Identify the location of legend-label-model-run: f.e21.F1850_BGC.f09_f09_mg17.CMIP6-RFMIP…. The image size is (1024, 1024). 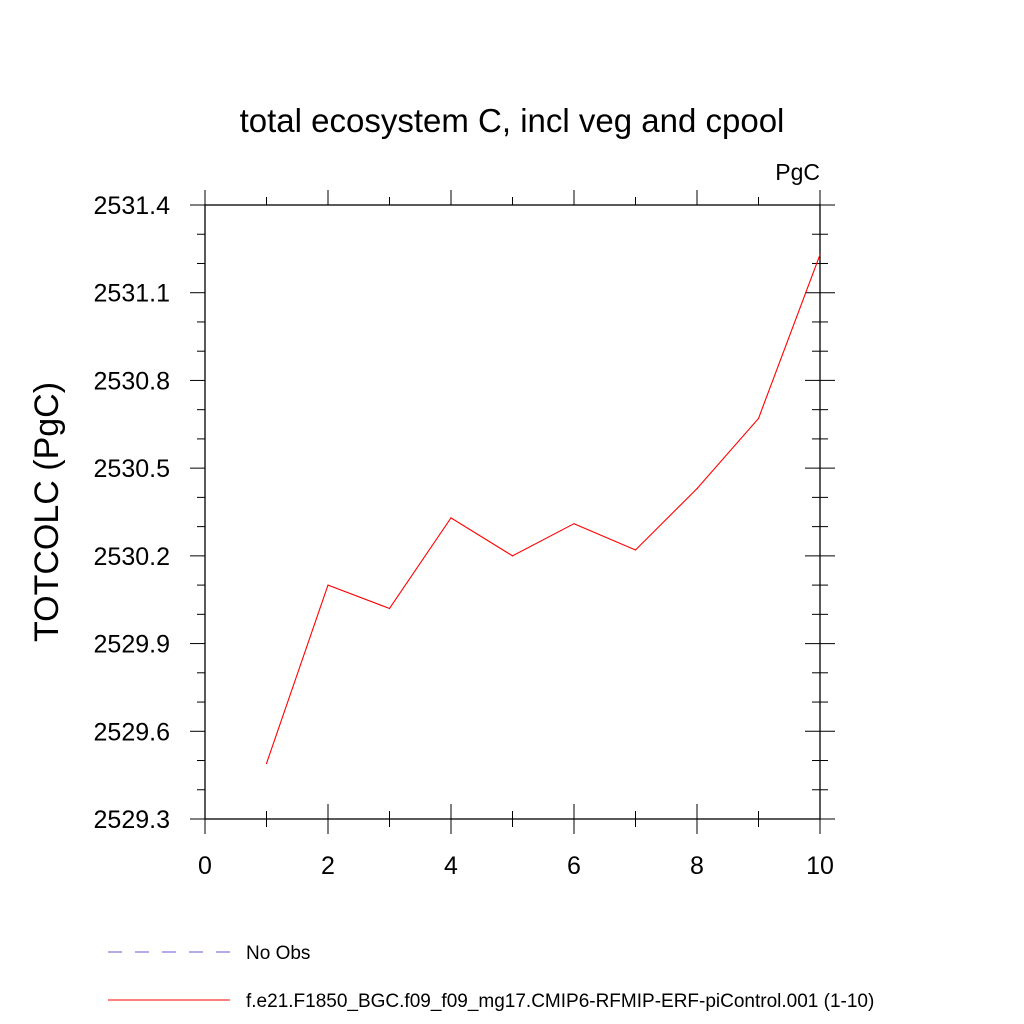
(560, 1001).